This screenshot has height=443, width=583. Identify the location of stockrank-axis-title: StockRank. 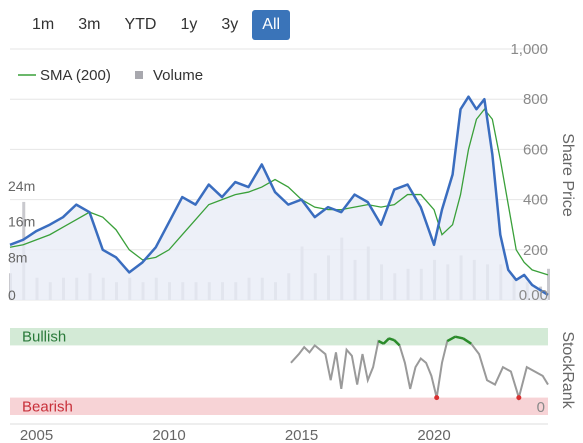
(567, 370).